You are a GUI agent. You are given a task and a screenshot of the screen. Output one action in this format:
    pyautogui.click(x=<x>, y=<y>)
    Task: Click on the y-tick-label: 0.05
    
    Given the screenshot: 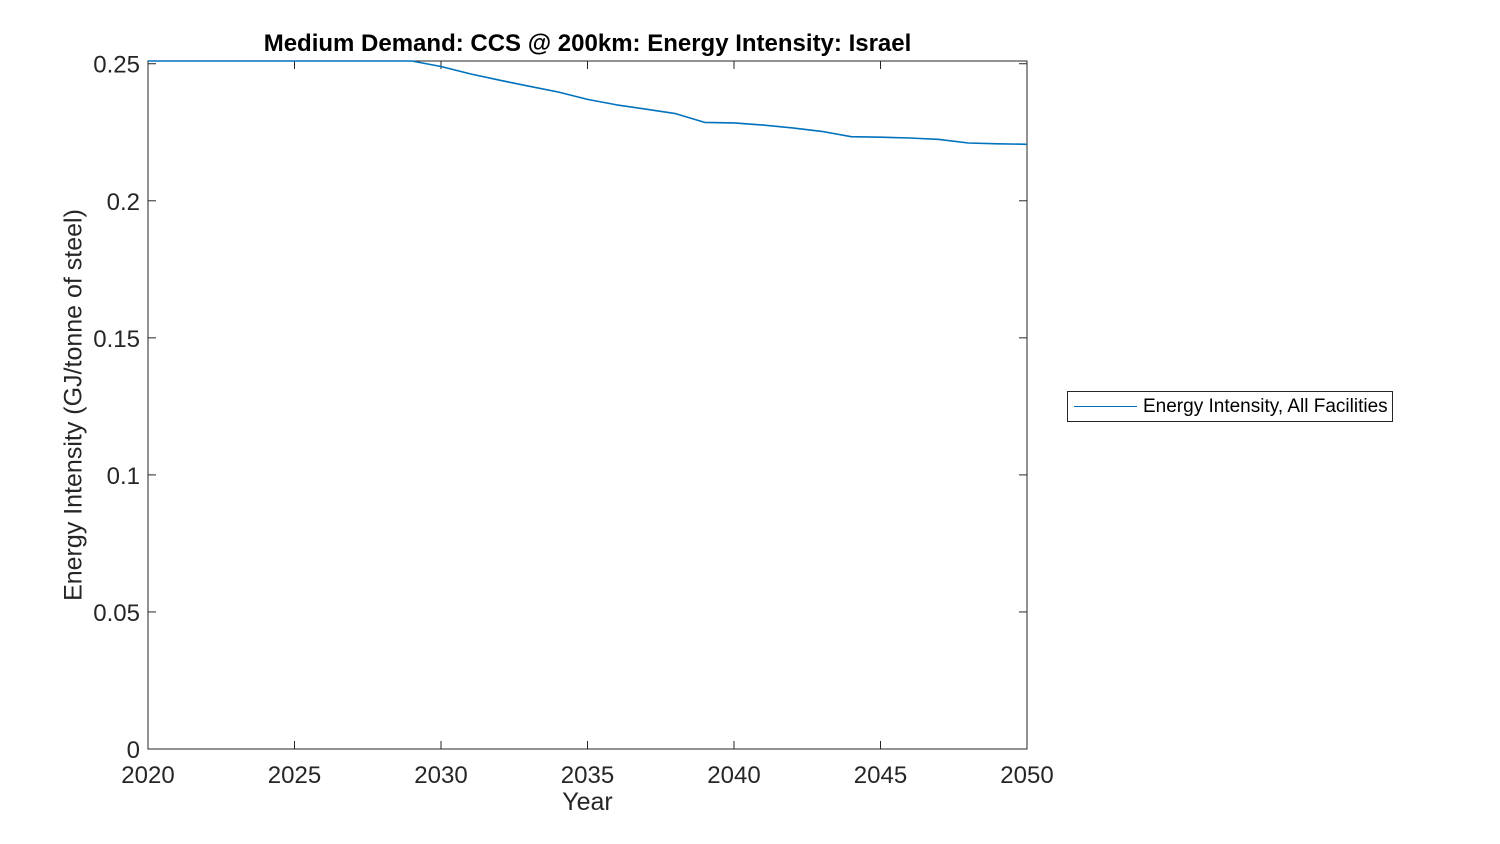 What is the action you would take?
    pyautogui.click(x=116, y=613)
    